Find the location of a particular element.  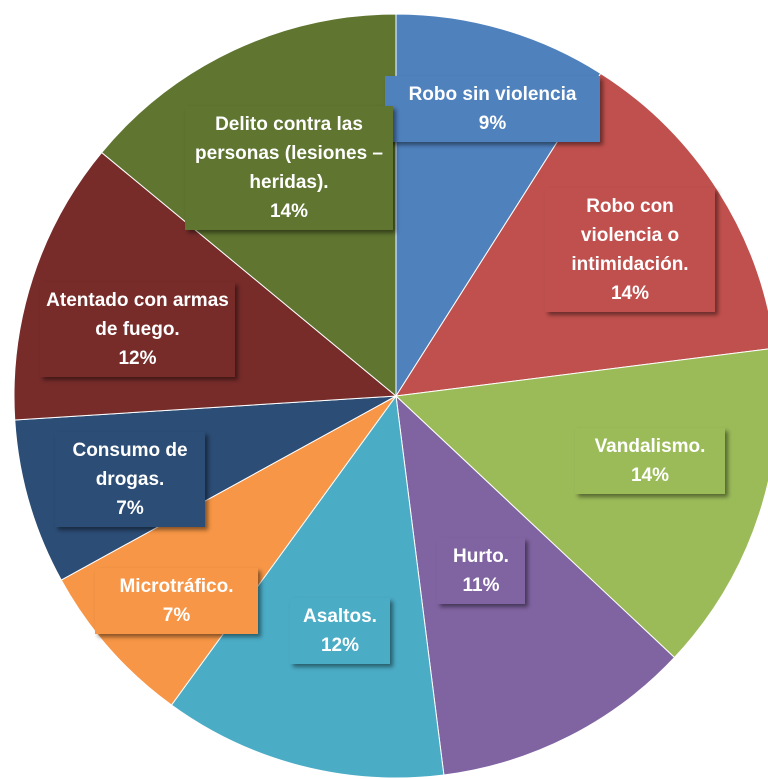

category-label: Microtráfico. is located at coordinates (176, 586).